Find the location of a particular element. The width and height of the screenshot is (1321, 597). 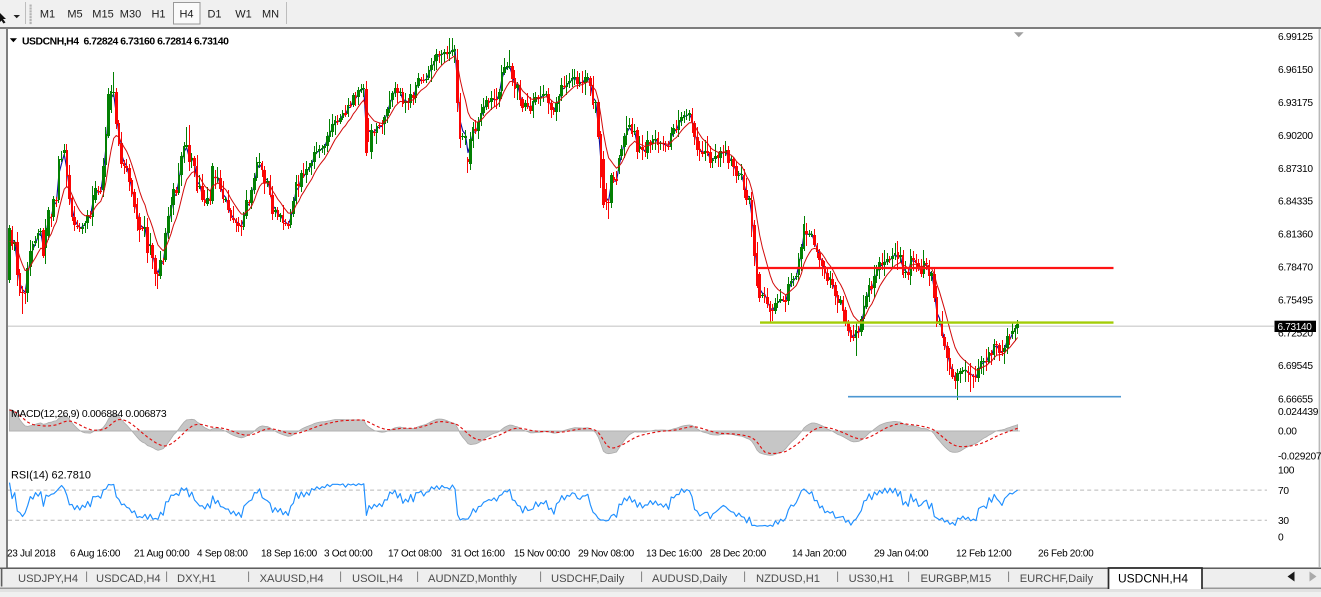

svg-text: AUDNZD,Monthly is located at coordinates (472, 579).